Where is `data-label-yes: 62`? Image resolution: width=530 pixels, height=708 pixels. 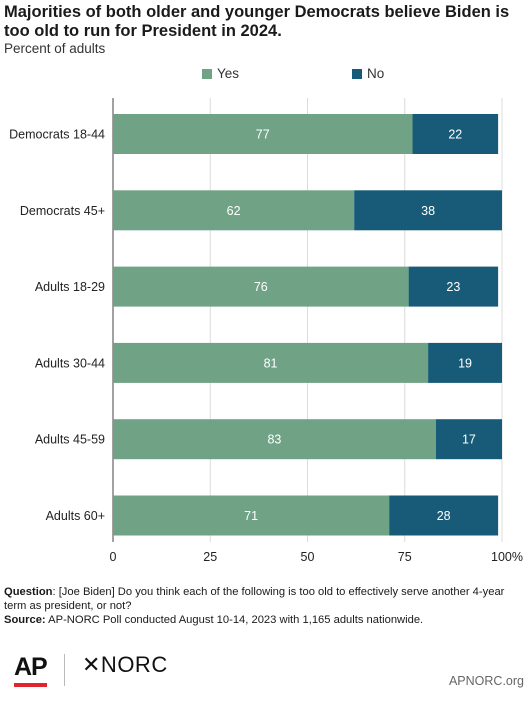 data-label-yes: 62 is located at coordinates (234, 211).